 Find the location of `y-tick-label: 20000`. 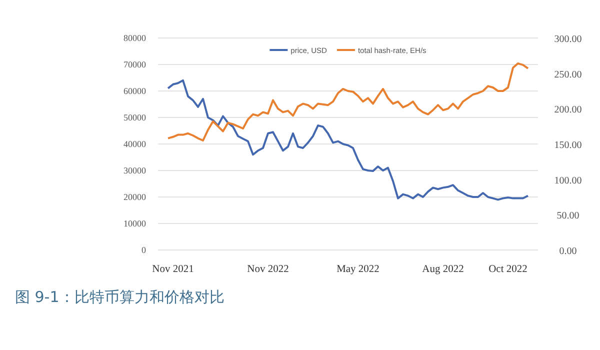

y-tick-label: 20000 is located at coordinates (135, 197).